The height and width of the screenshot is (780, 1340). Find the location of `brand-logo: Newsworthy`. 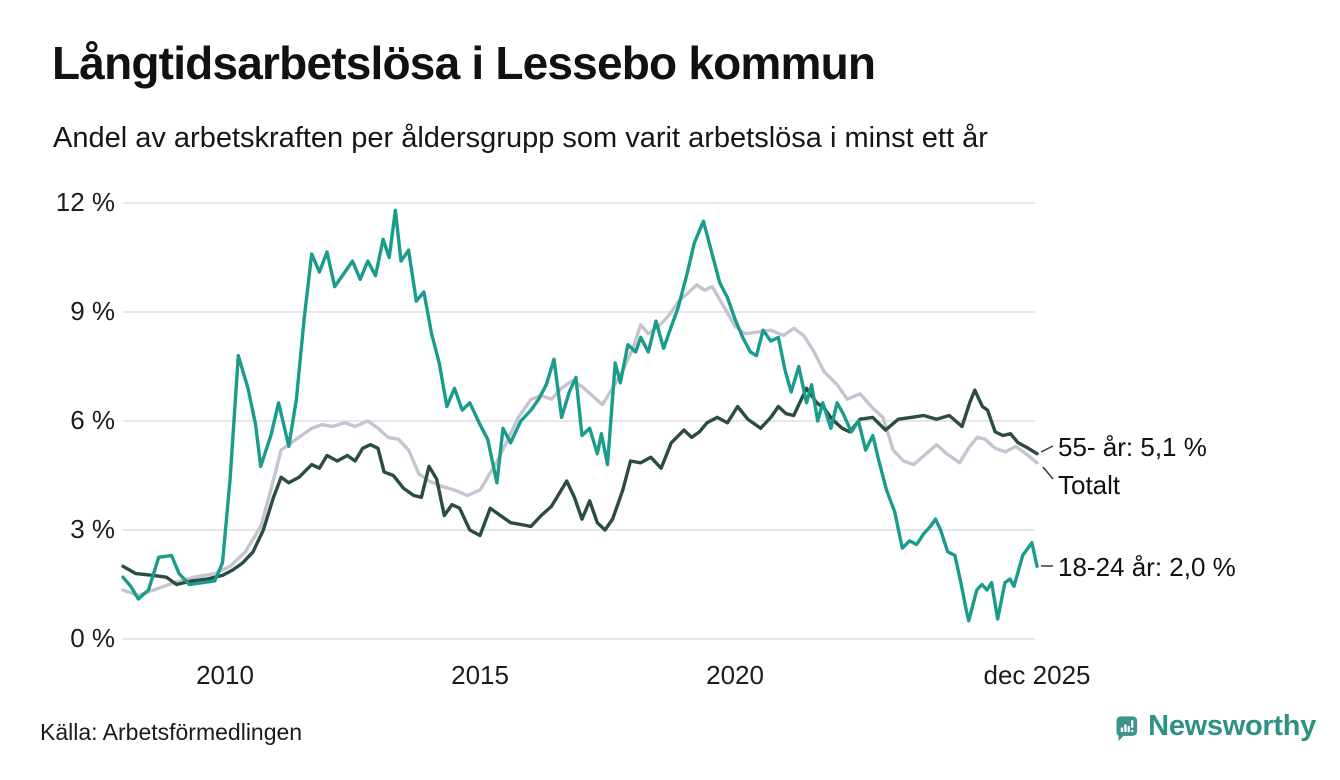

brand-logo: Newsworthy is located at coordinates (1216, 730).